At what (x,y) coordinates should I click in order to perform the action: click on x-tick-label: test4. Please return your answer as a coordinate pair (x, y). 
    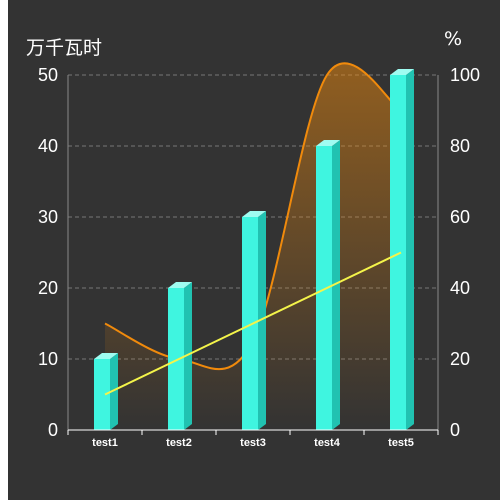
    Looking at the image, I should click on (327, 443).